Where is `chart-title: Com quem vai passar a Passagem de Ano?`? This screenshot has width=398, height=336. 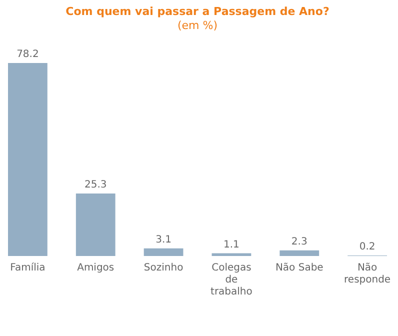
chart-title: Com quem vai passar a Passagem de Ano? is located at coordinates (198, 11).